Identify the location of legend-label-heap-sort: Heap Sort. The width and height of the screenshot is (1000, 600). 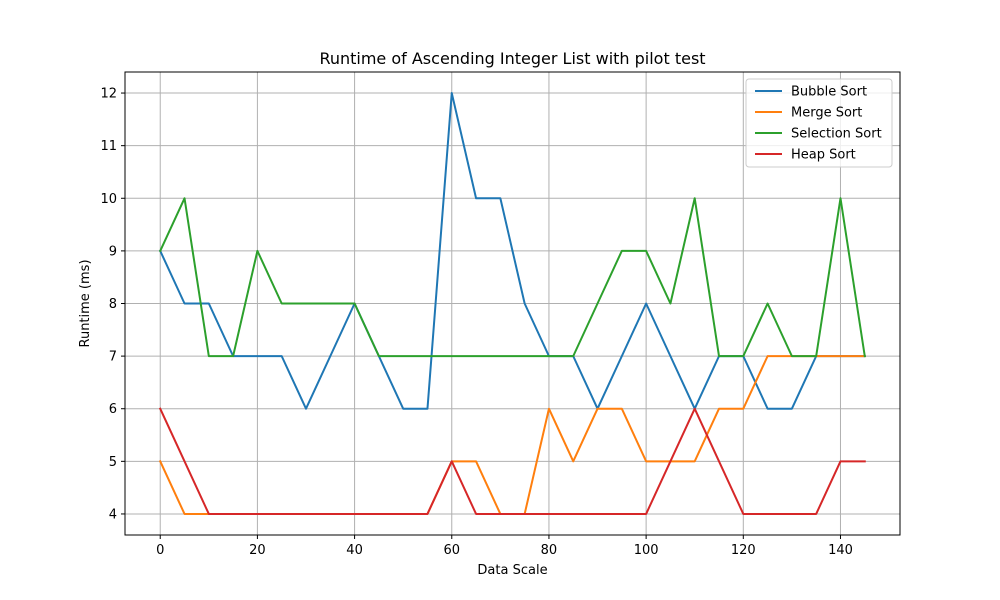
(823, 155).